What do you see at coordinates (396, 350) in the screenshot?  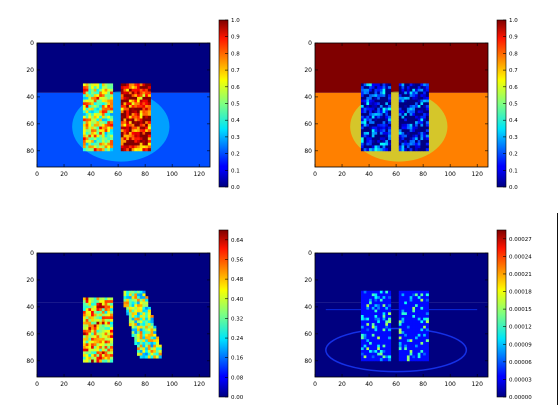 I see `heatmap-halo` at bounding box center [396, 350].